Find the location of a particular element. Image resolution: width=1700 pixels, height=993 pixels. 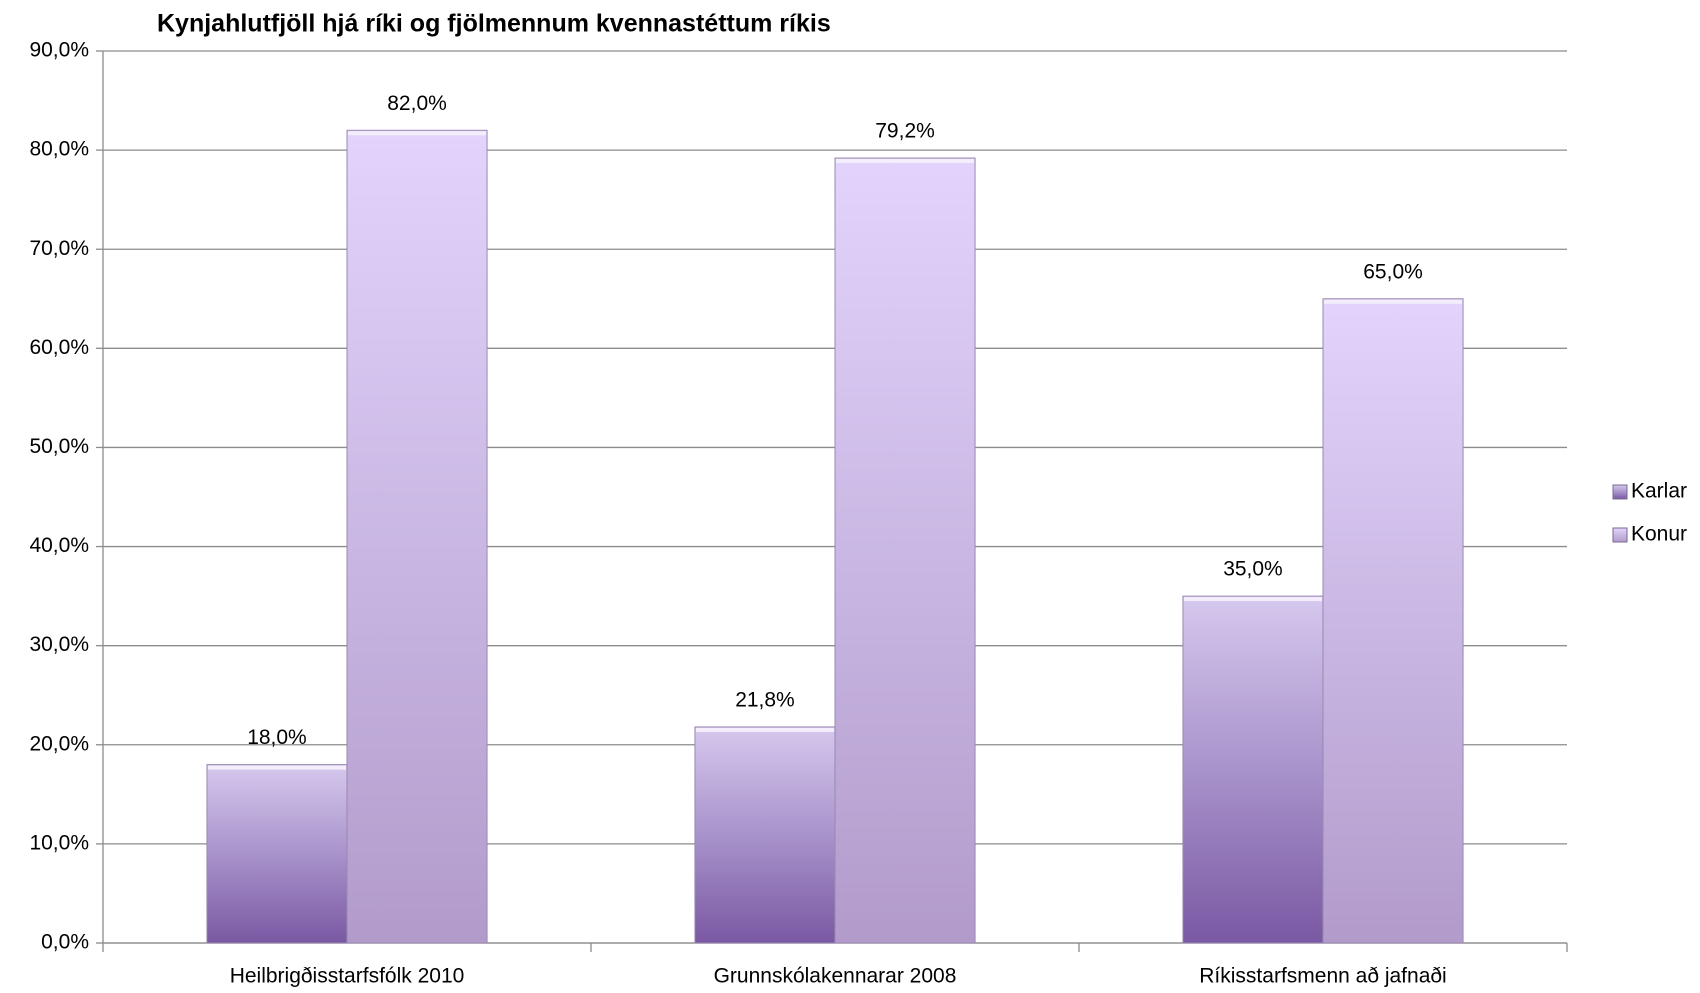

y-tick-label: 10,0% is located at coordinates (59, 842).